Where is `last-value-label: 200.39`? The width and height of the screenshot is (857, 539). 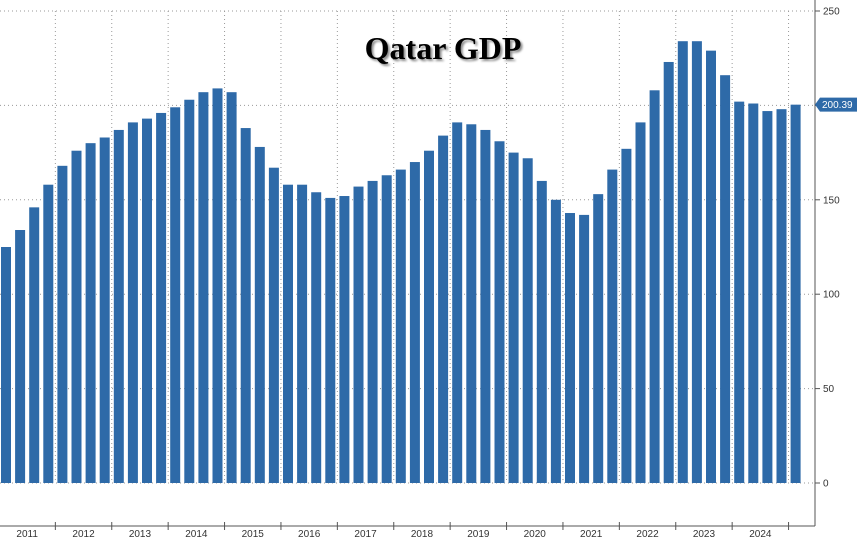 last-value-label: 200.39 is located at coordinates (837, 105).